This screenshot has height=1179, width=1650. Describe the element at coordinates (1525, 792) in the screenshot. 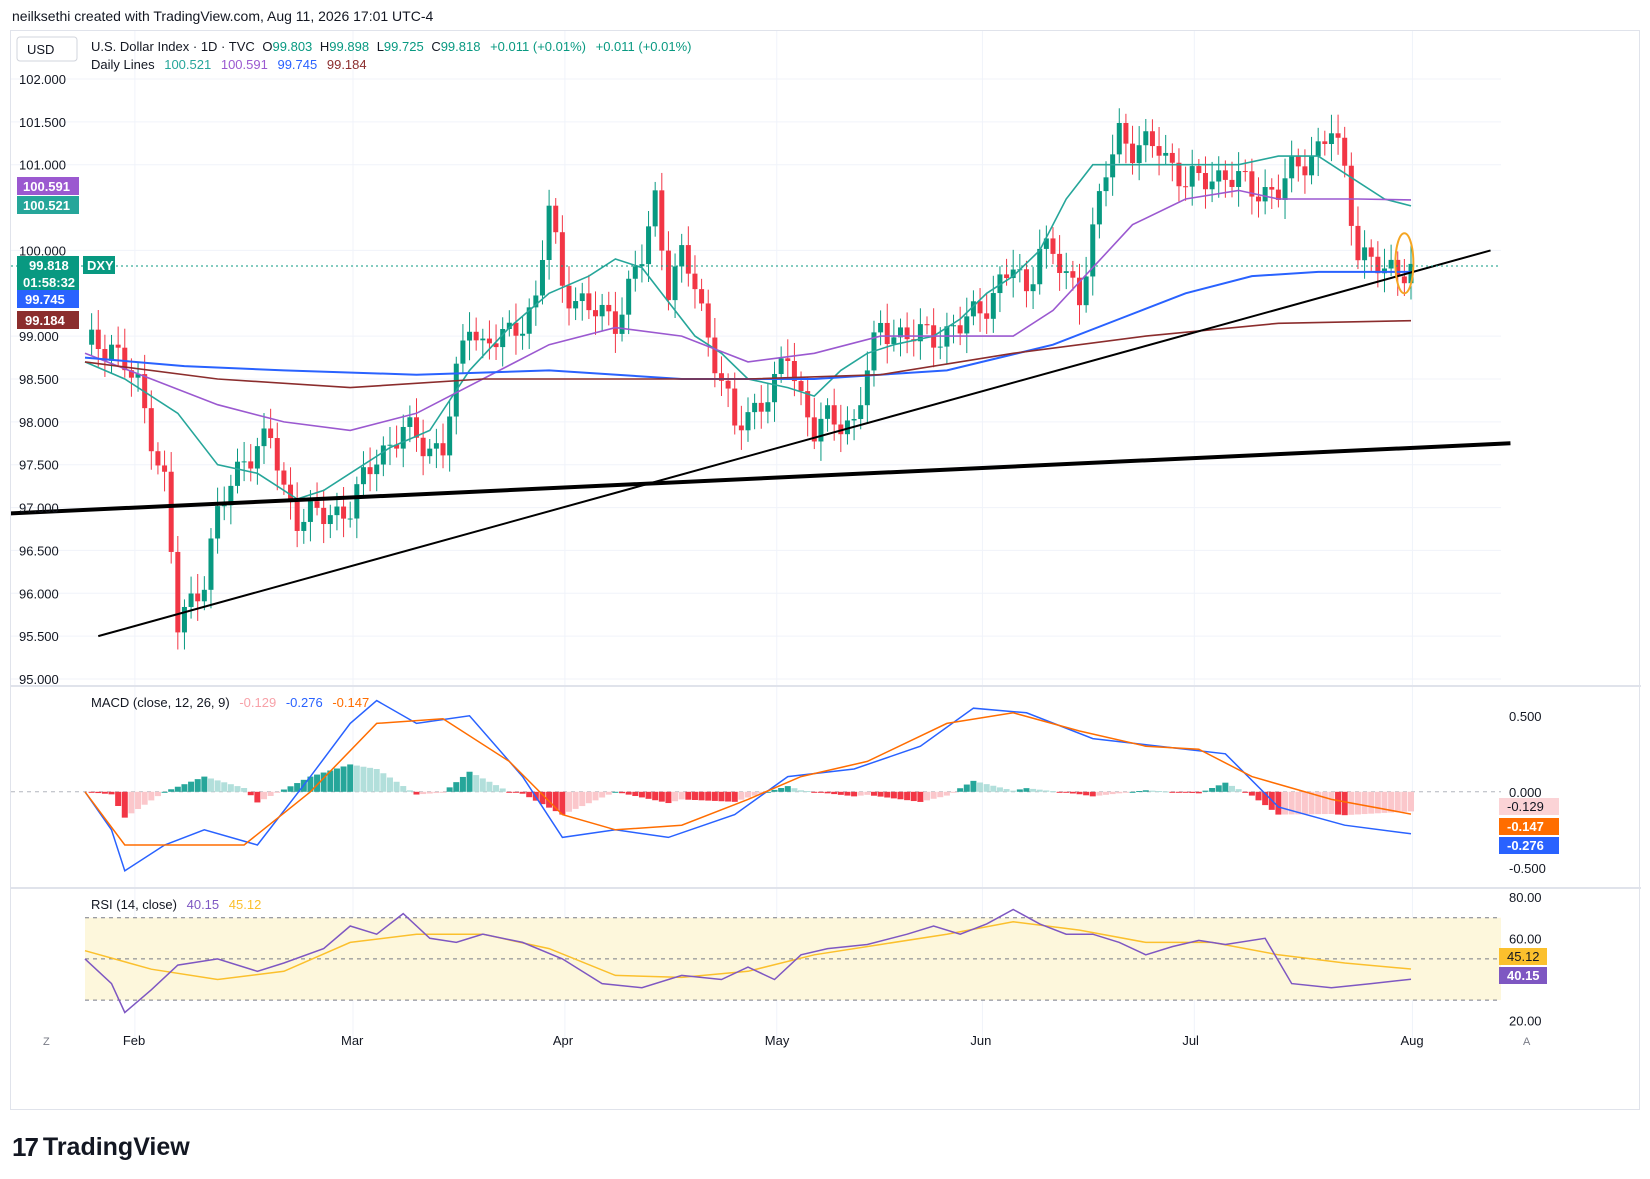

I see `macd-tick-label: 0.000` at that location.